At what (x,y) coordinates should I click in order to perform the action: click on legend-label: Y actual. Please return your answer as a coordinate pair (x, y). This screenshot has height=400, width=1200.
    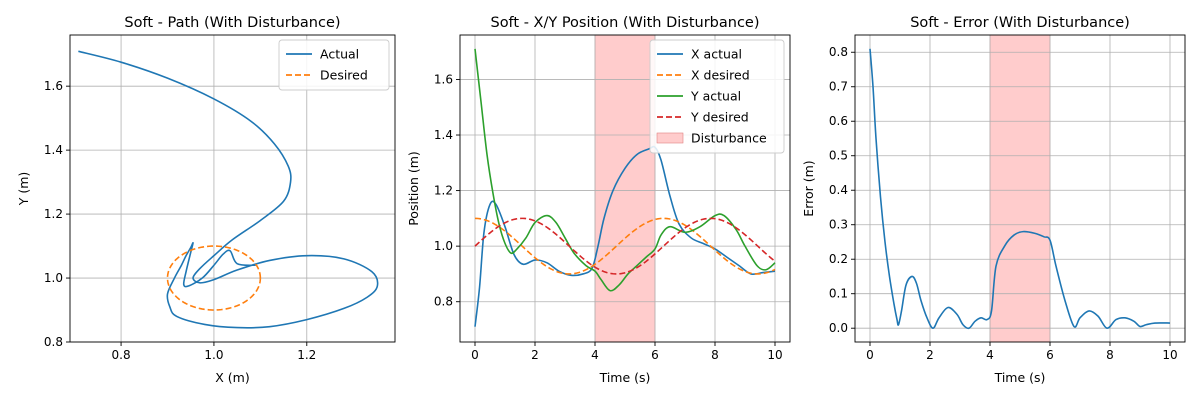
    Looking at the image, I should click on (715, 96).